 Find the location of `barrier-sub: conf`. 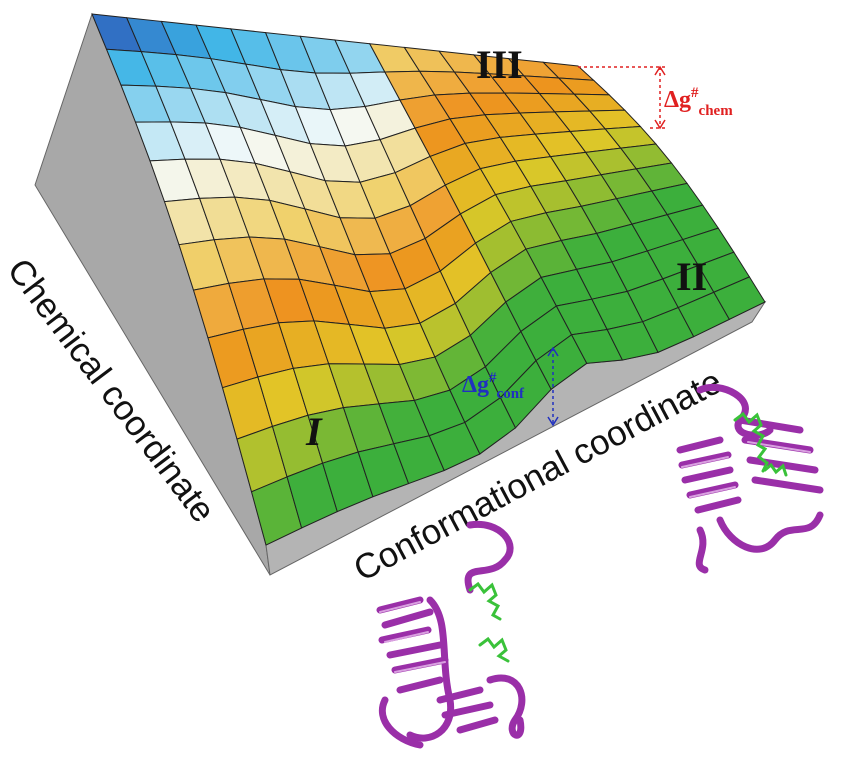

barrier-sub: conf is located at coordinates (511, 394).